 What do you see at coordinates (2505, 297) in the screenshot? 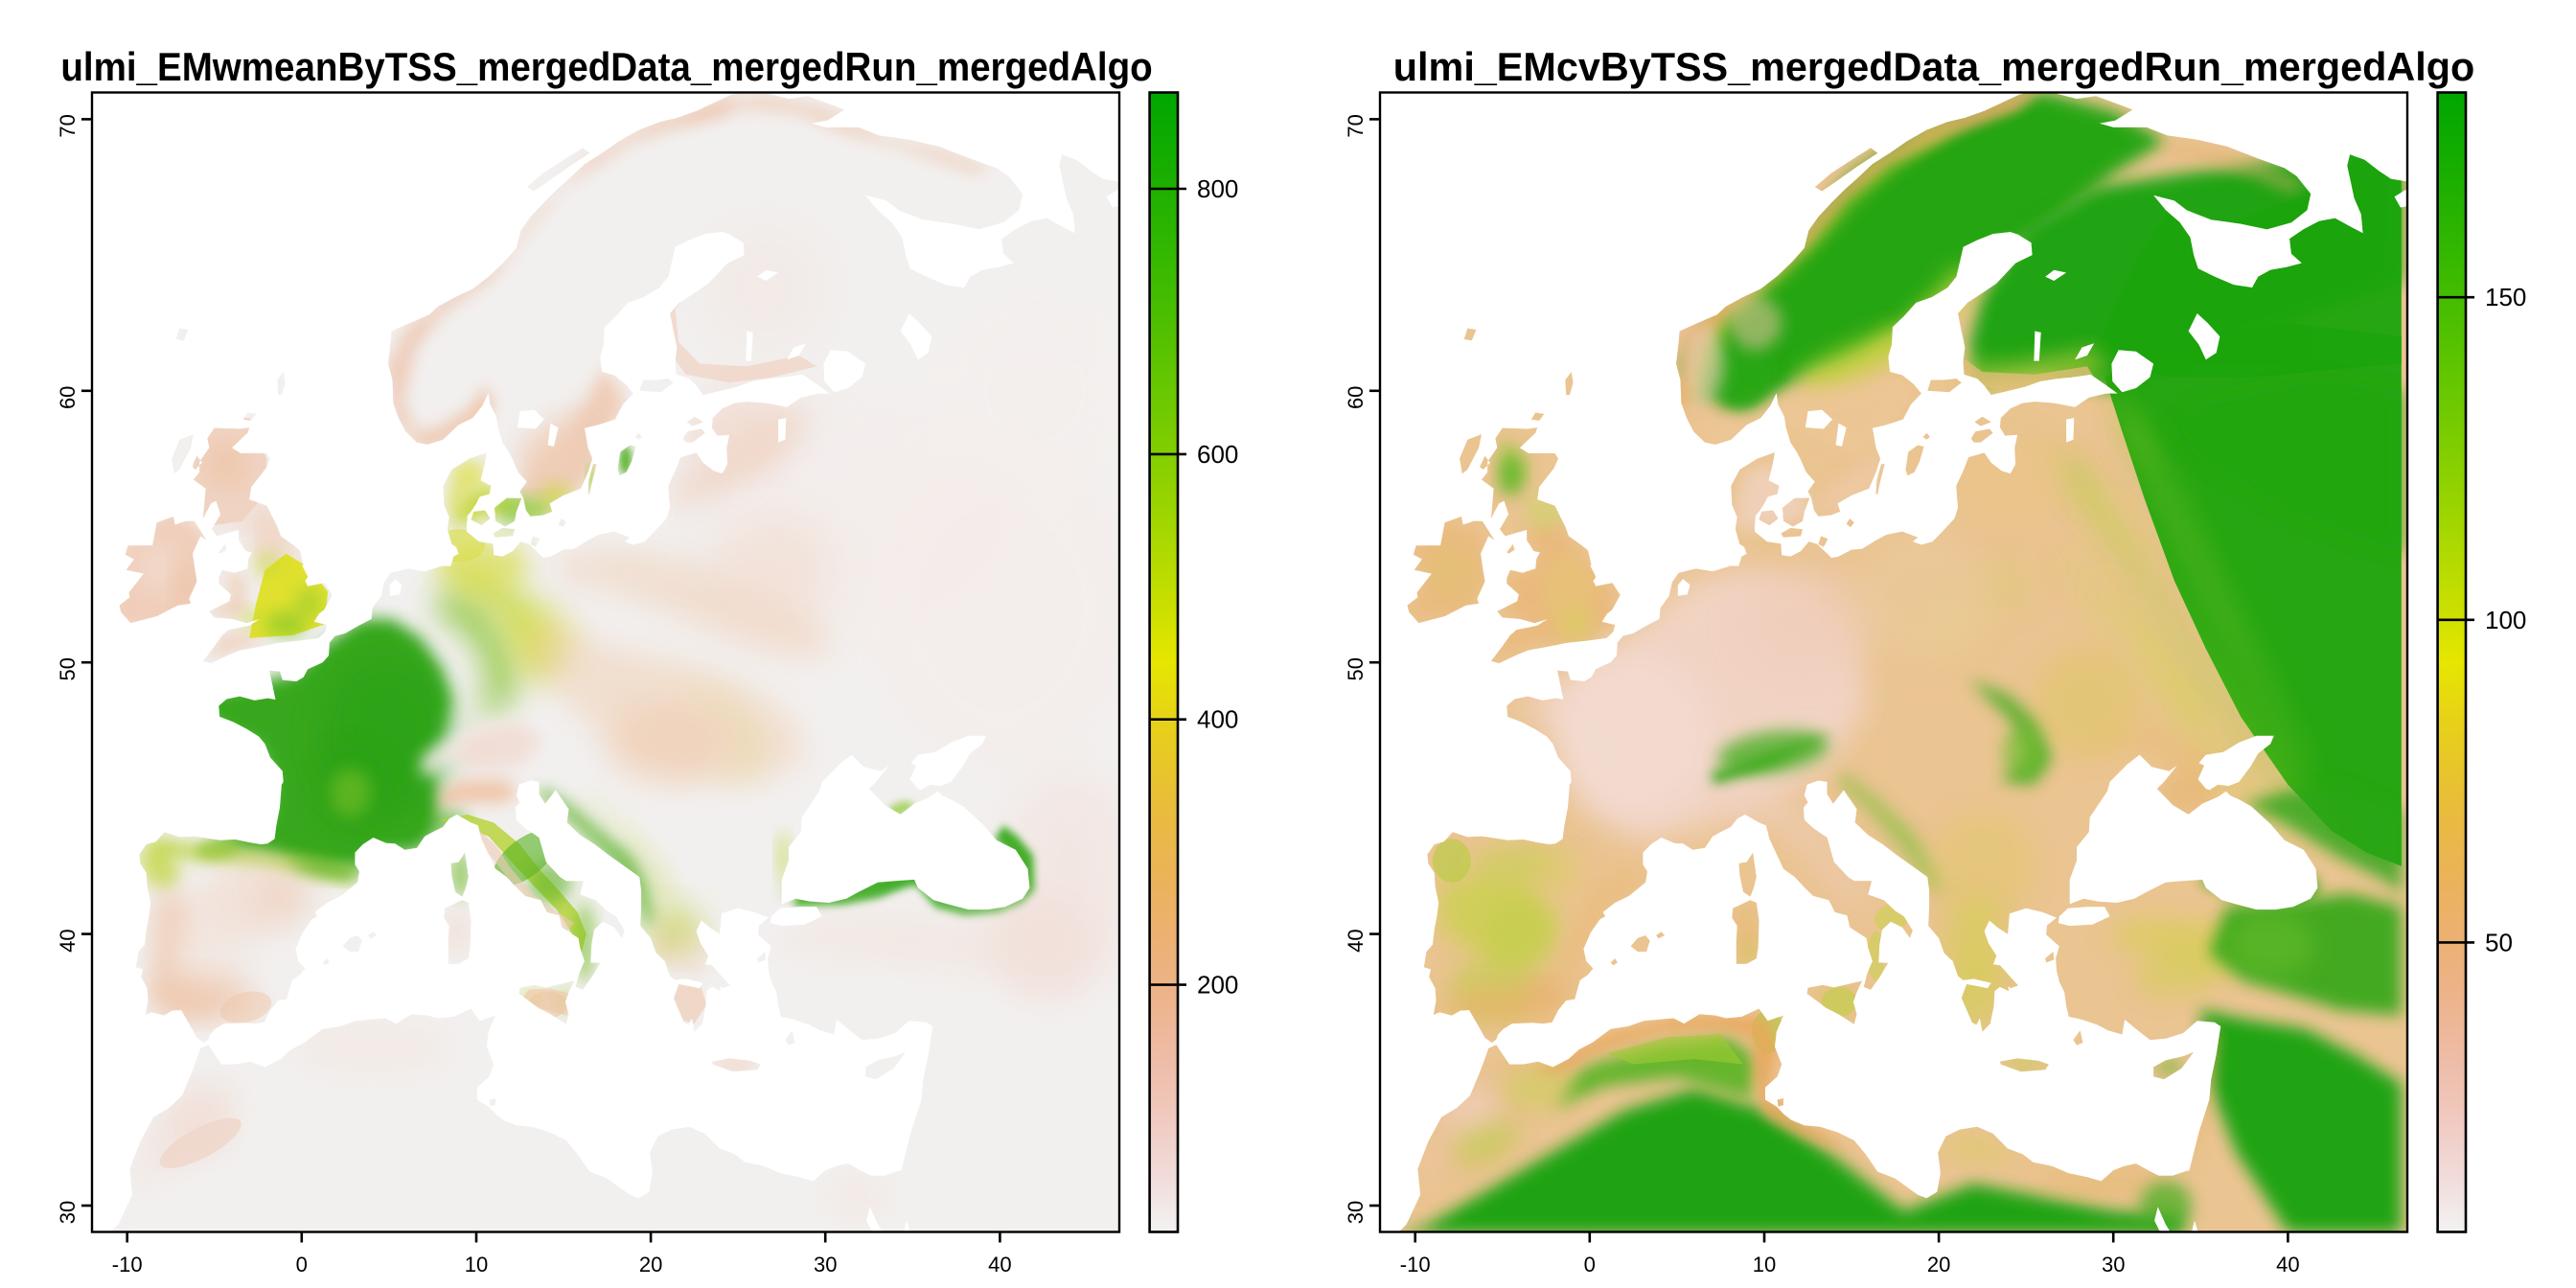
I see `svg-text: 150` at bounding box center [2505, 297].